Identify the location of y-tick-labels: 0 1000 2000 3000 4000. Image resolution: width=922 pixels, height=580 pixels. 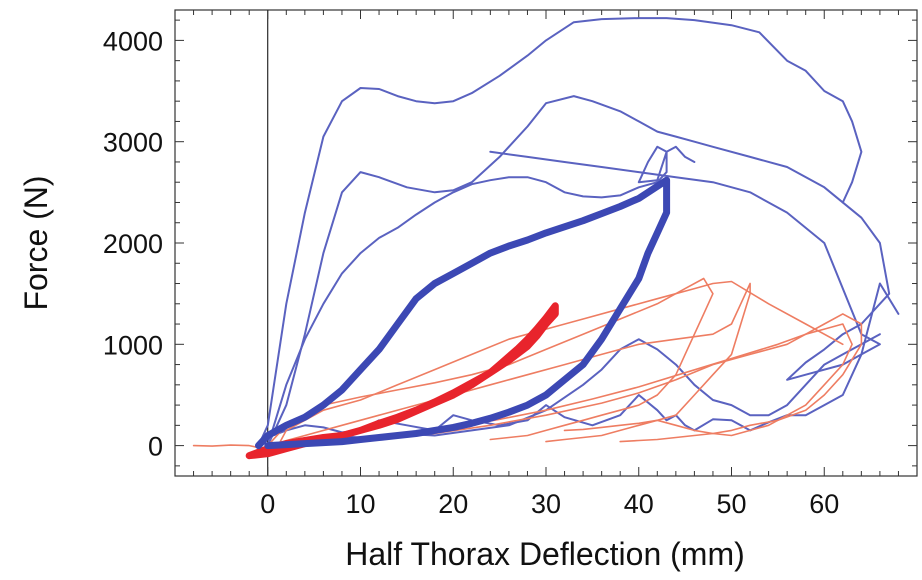
(133, 243).